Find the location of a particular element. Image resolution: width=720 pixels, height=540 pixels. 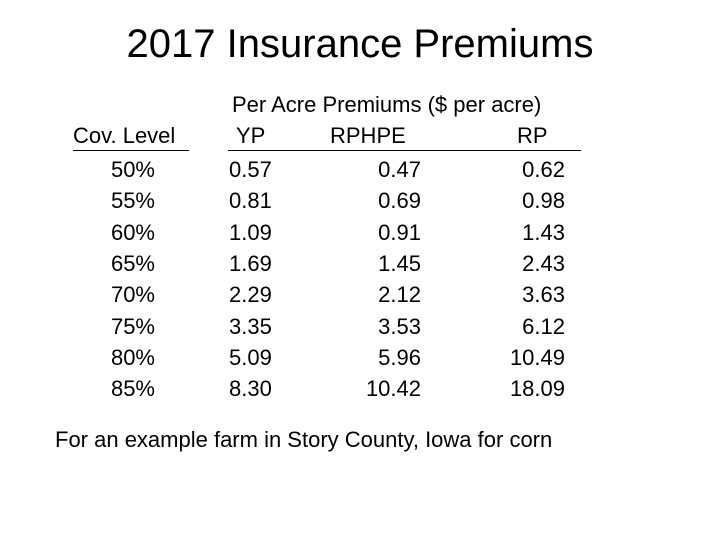

table-cell: 2.43 is located at coordinates (543, 263).